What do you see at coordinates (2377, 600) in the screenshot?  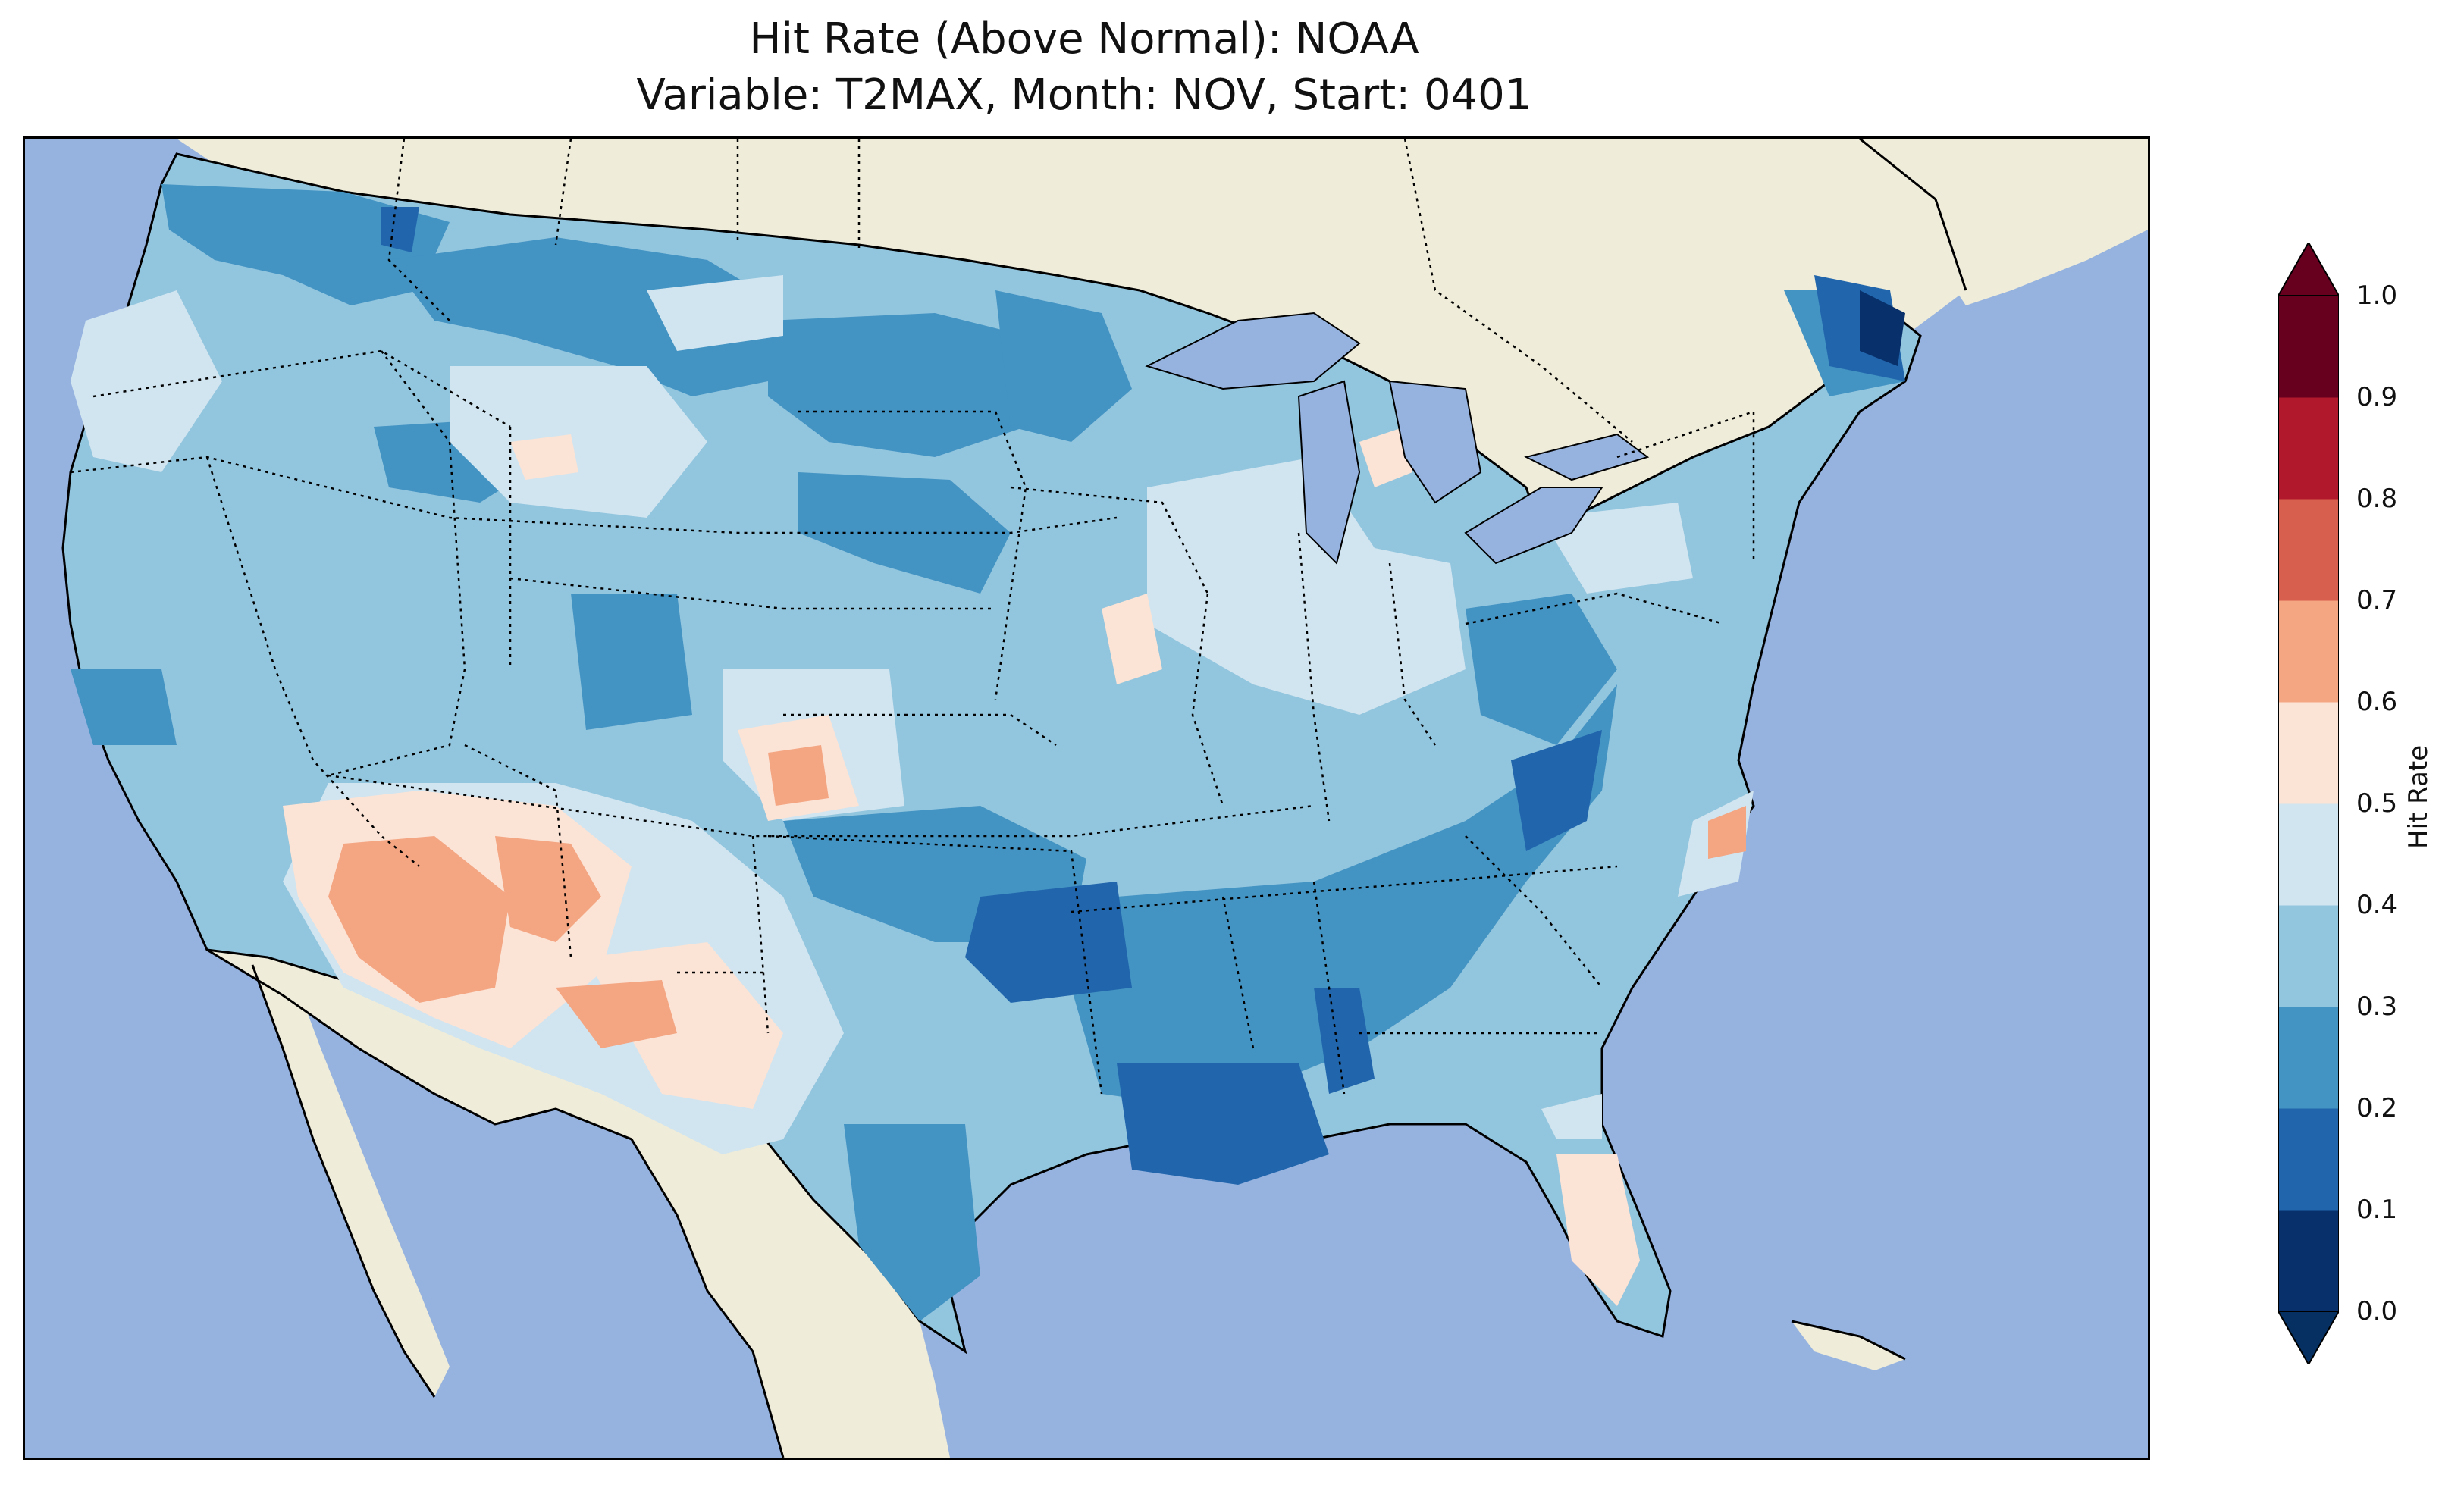 I see `colorbar-tick-label: 0.7` at bounding box center [2377, 600].